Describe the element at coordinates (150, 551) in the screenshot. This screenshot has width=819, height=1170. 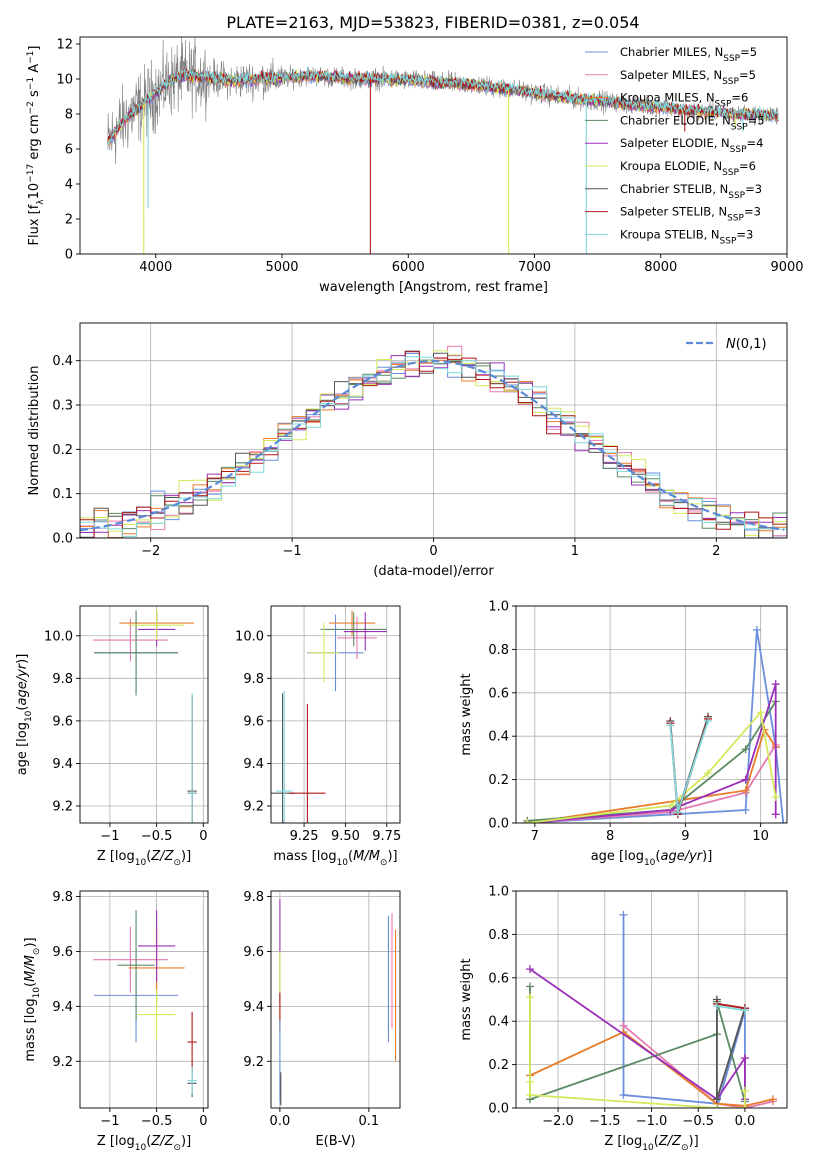
I see `x-tick-label: −2` at that location.